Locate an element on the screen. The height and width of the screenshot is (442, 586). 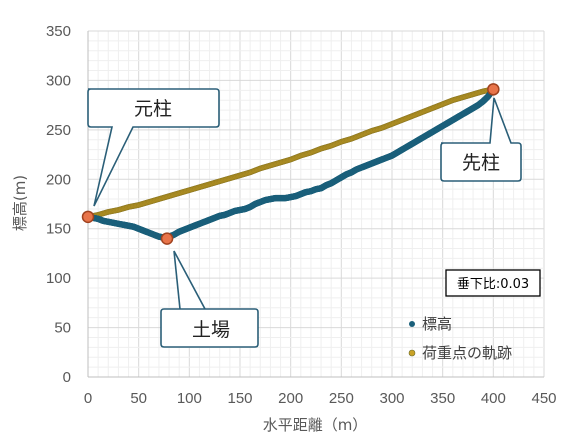
scale-note-text: 垂下比:0.03 is located at coordinates (493, 284).